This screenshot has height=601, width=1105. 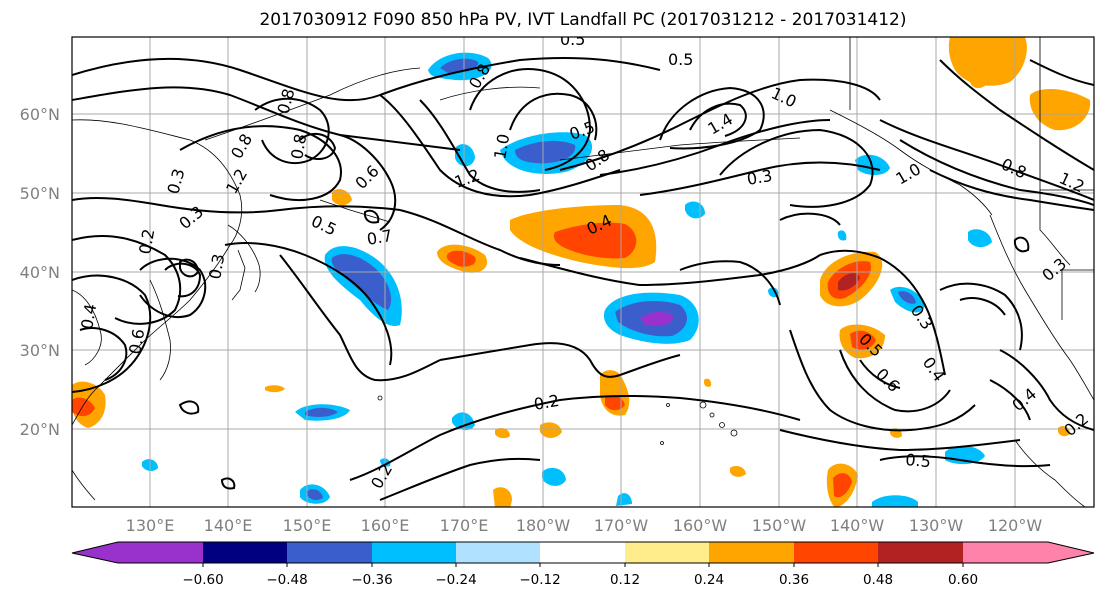 What do you see at coordinates (878, 580) in the screenshot?
I see `colorbar-tick-label: 0.48` at bounding box center [878, 580].